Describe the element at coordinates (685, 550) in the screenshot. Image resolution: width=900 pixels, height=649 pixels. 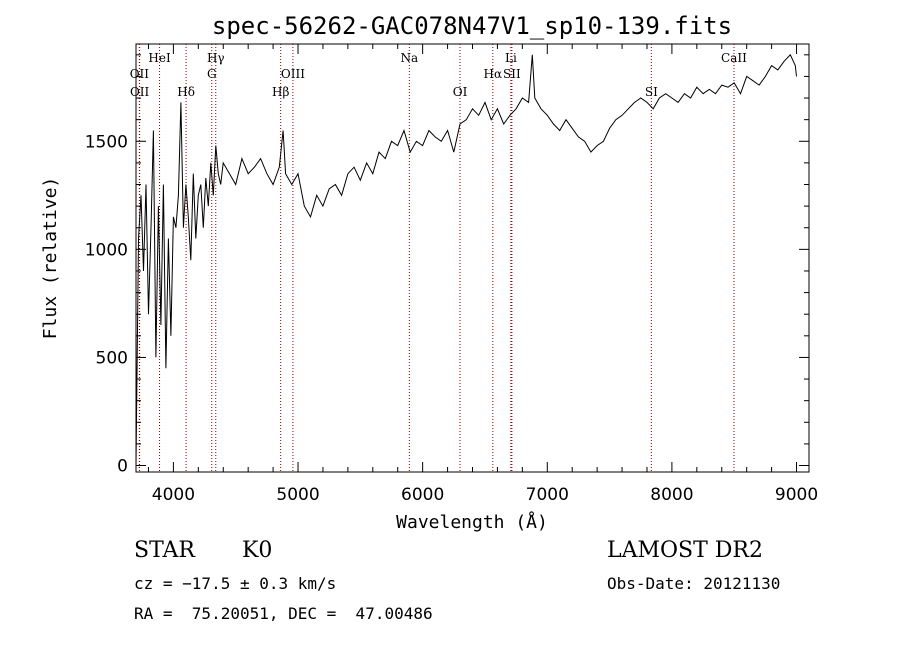
I see `survey-name: LAMOST DR2` at that location.